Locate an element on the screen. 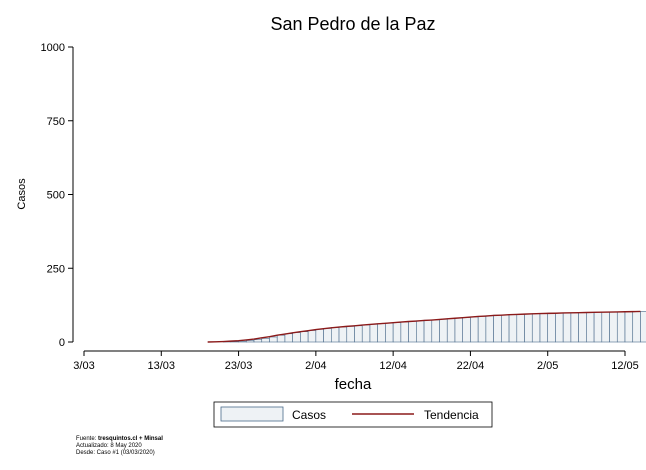 The height and width of the screenshot is (470, 646). source-line-1: Fuente: tresquintos.cl + Minsal is located at coordinates (119, 439).